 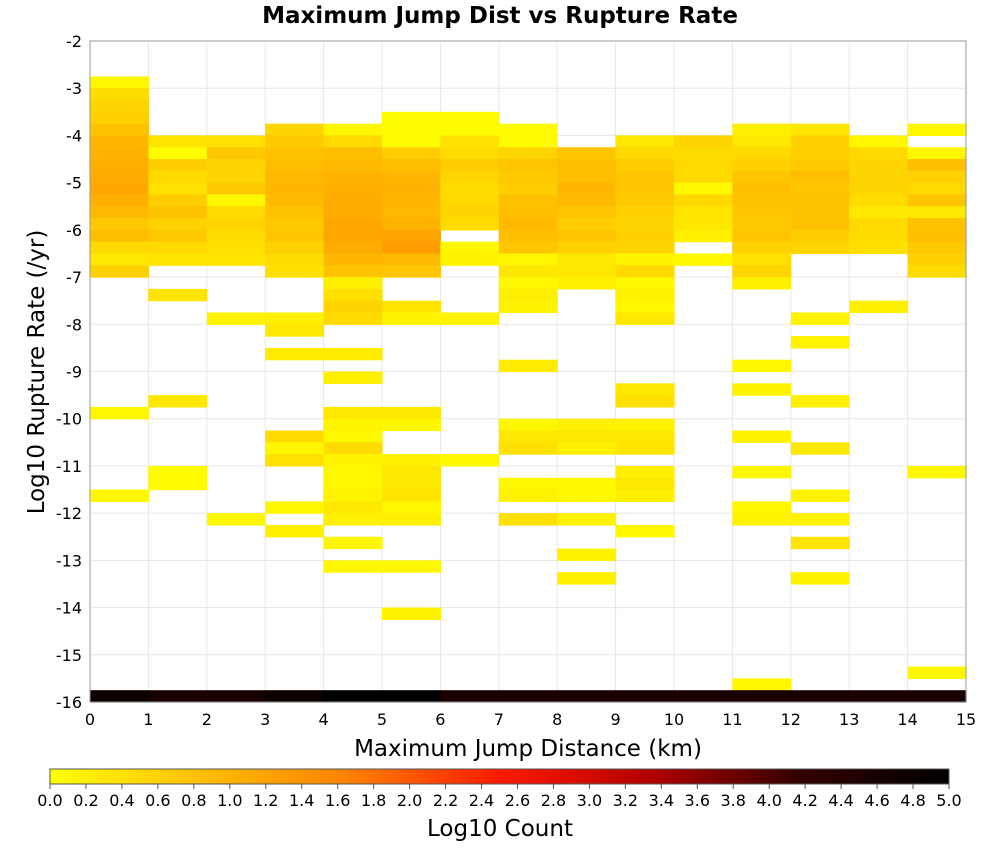 What do you see at coordinates (69, 560) in the screenshot?
I see `y-tick-label: -13` at bounding box center [69, 560].